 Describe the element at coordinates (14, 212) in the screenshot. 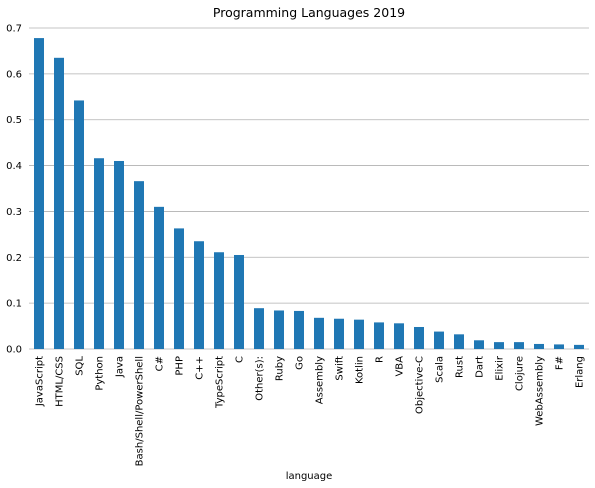

I see `y-tick-label: 0.3` at that location.